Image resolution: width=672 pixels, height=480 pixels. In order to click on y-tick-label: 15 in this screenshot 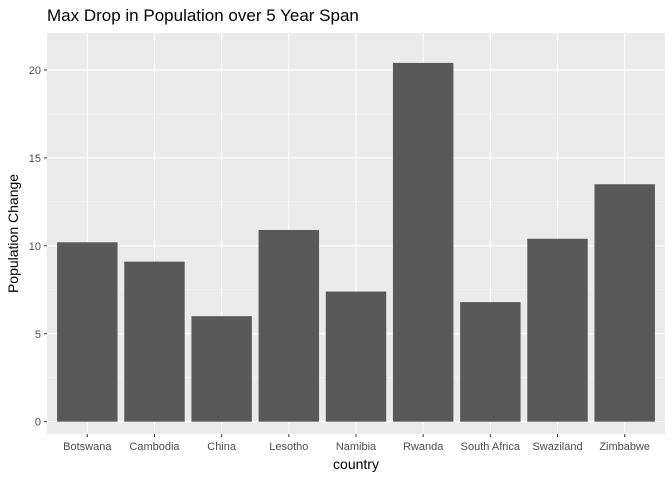, I will do `click(35, 159)`.